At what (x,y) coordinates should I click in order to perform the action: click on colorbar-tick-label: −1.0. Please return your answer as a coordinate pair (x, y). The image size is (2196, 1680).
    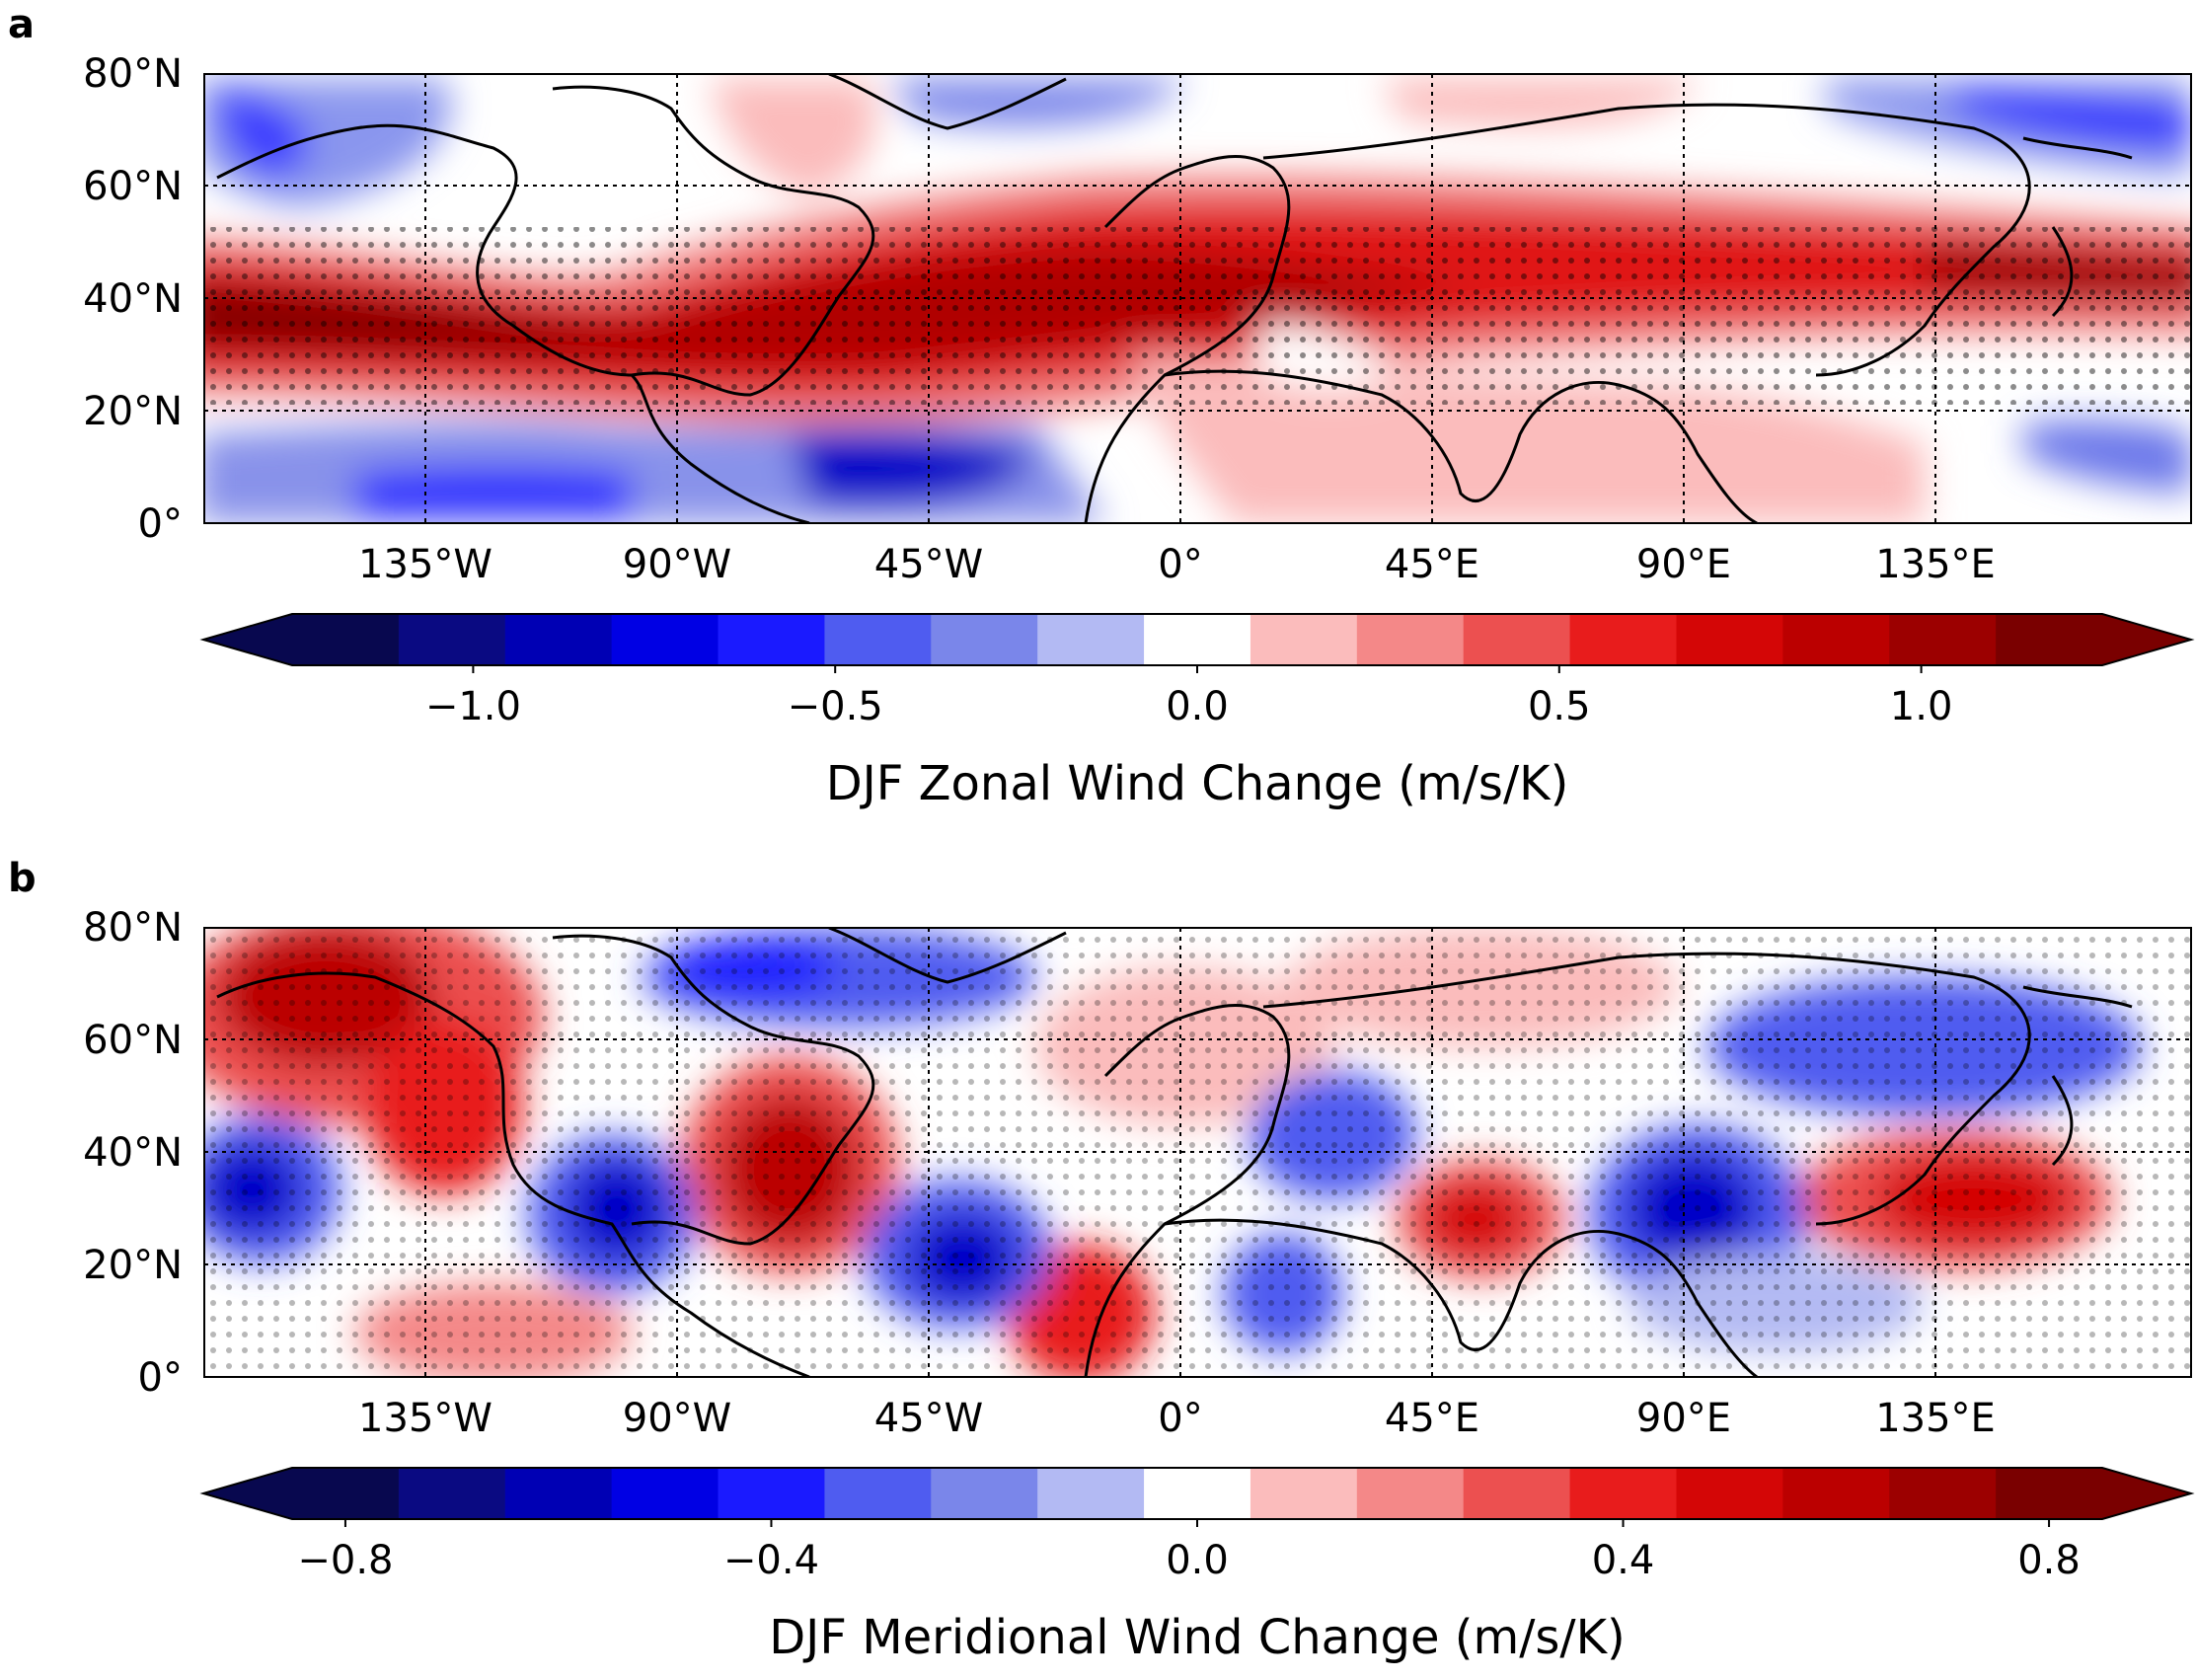
    Looking at the image, I should click on (473, 706).